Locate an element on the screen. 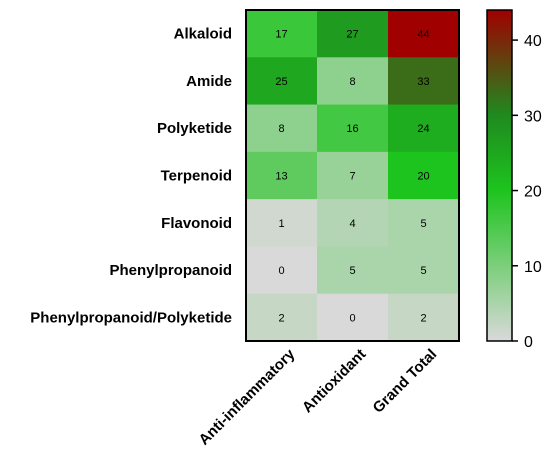 The width and height of the screenshot is (550, 468). cell-value-label: 1 is located at coordinates (281, 224).